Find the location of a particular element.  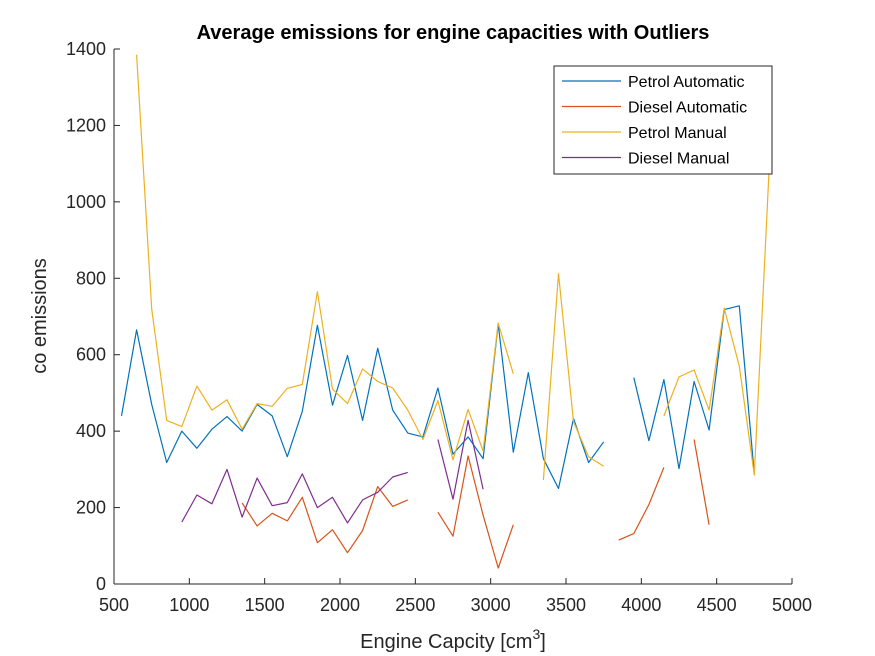

legend-label: Diesel Automatic is located at coordinates (687, 108).